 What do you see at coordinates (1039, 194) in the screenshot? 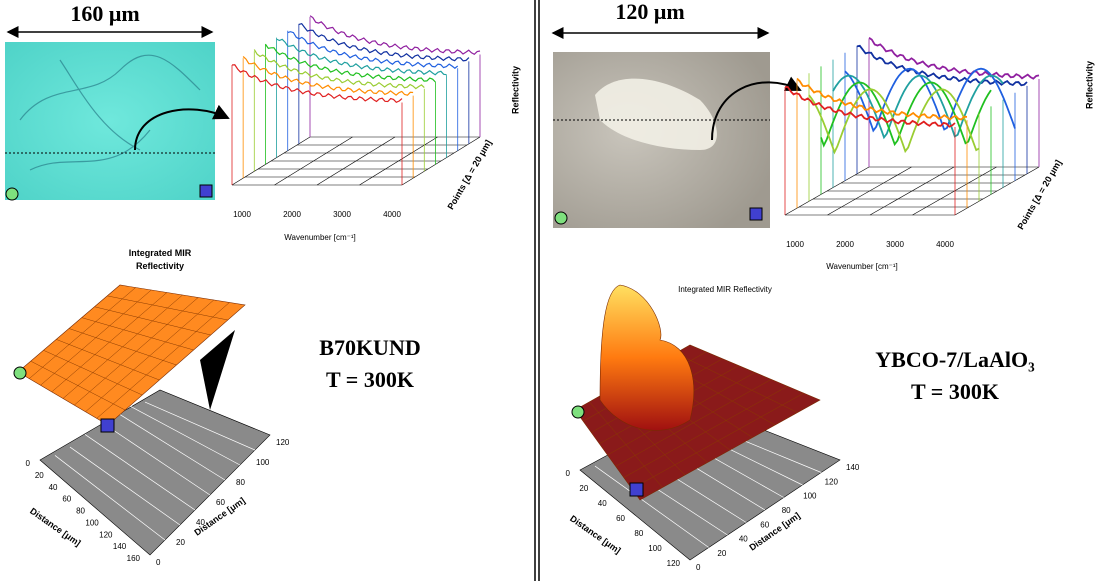
I see `z-label: Points [Δ = 20 μm]` at bounding box center [1039, 194].